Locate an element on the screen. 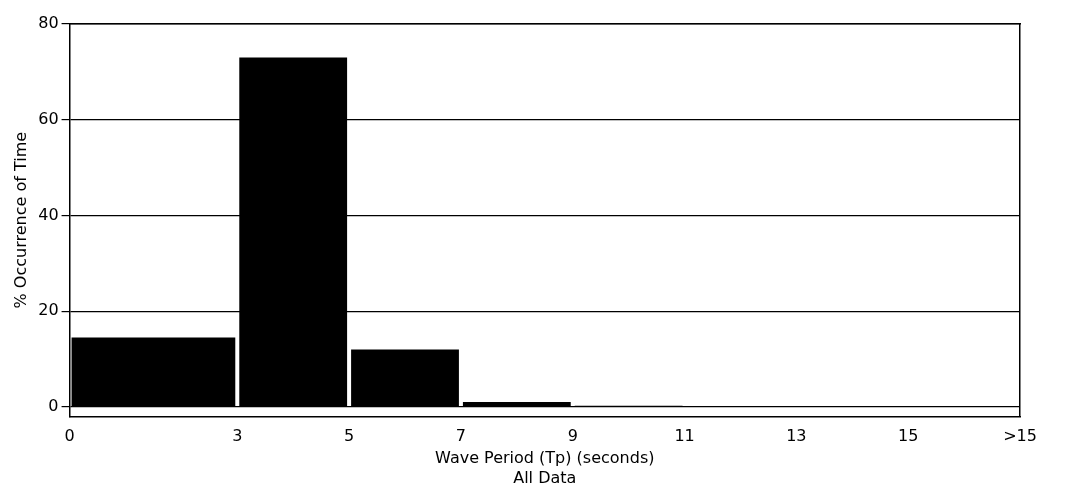 This screenshot has height=499, width=1073. x-tick-label: 9 is located at coordinates (572, 436).